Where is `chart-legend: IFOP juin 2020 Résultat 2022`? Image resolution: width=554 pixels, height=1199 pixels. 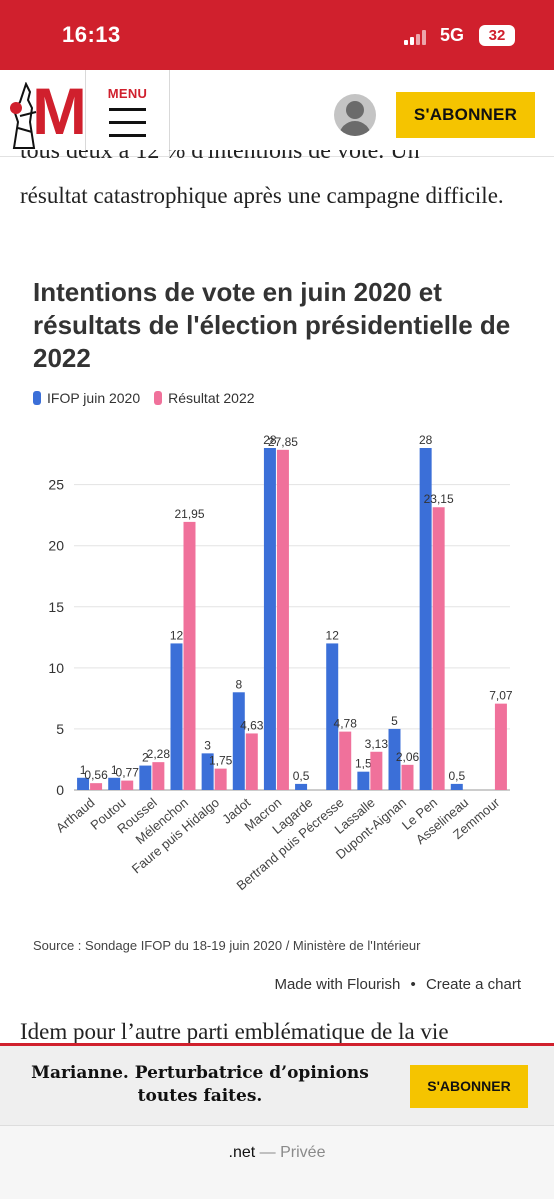
chart-legend: IFOP juin 2020 Résultat 2022 is located at coordinates (144, 398).